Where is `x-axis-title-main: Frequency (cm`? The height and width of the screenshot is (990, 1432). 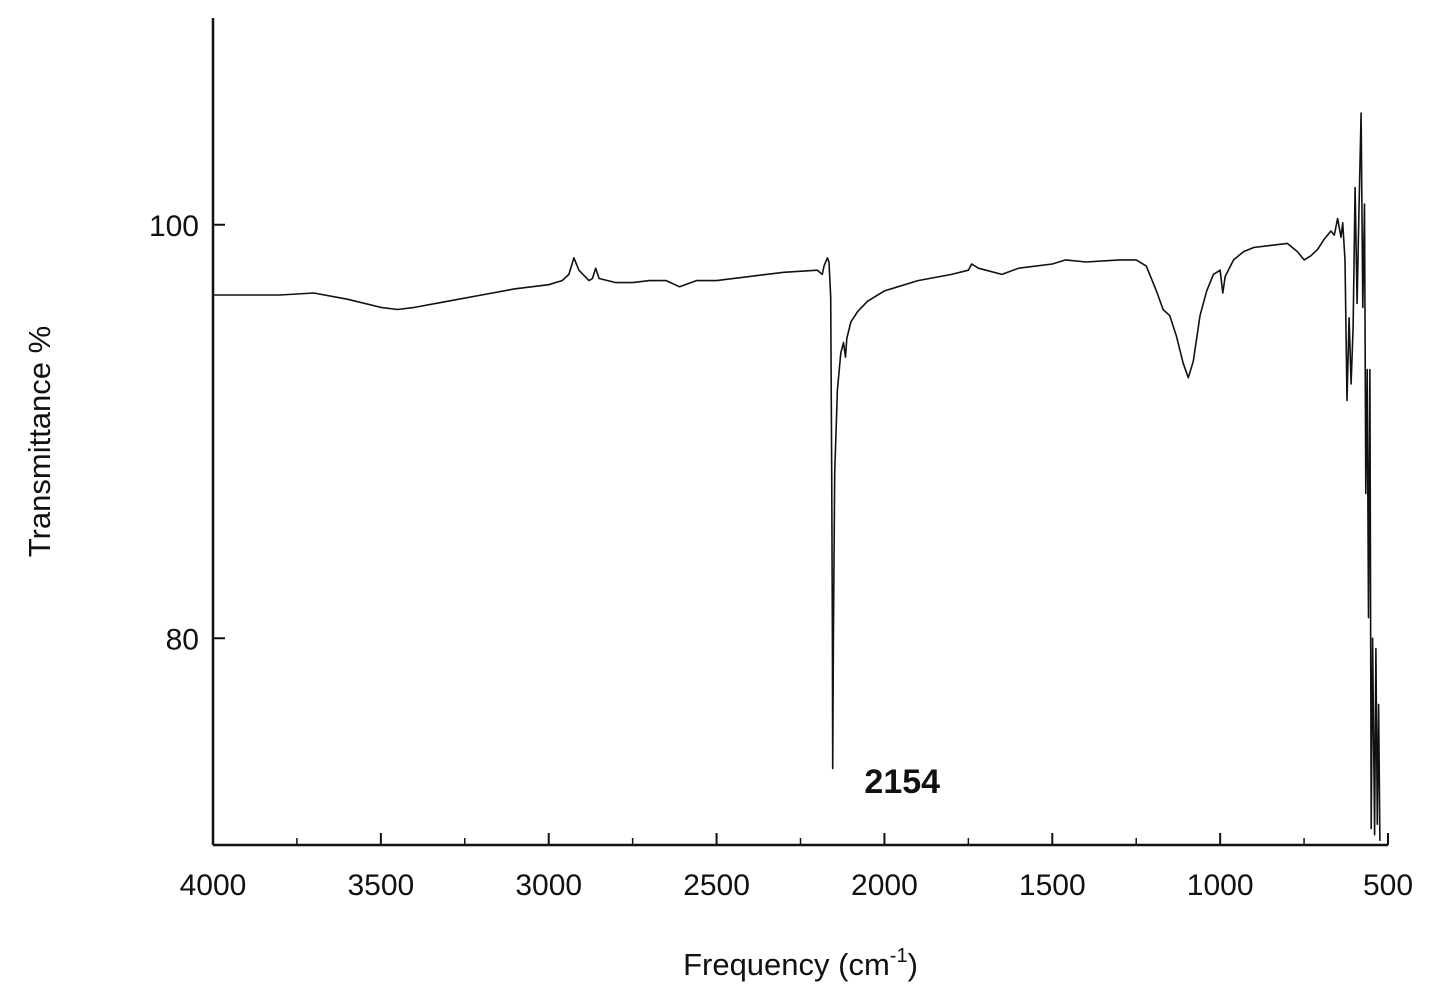
x-axis-title-main: Frequency (cm is located at coordinates (786, 964).